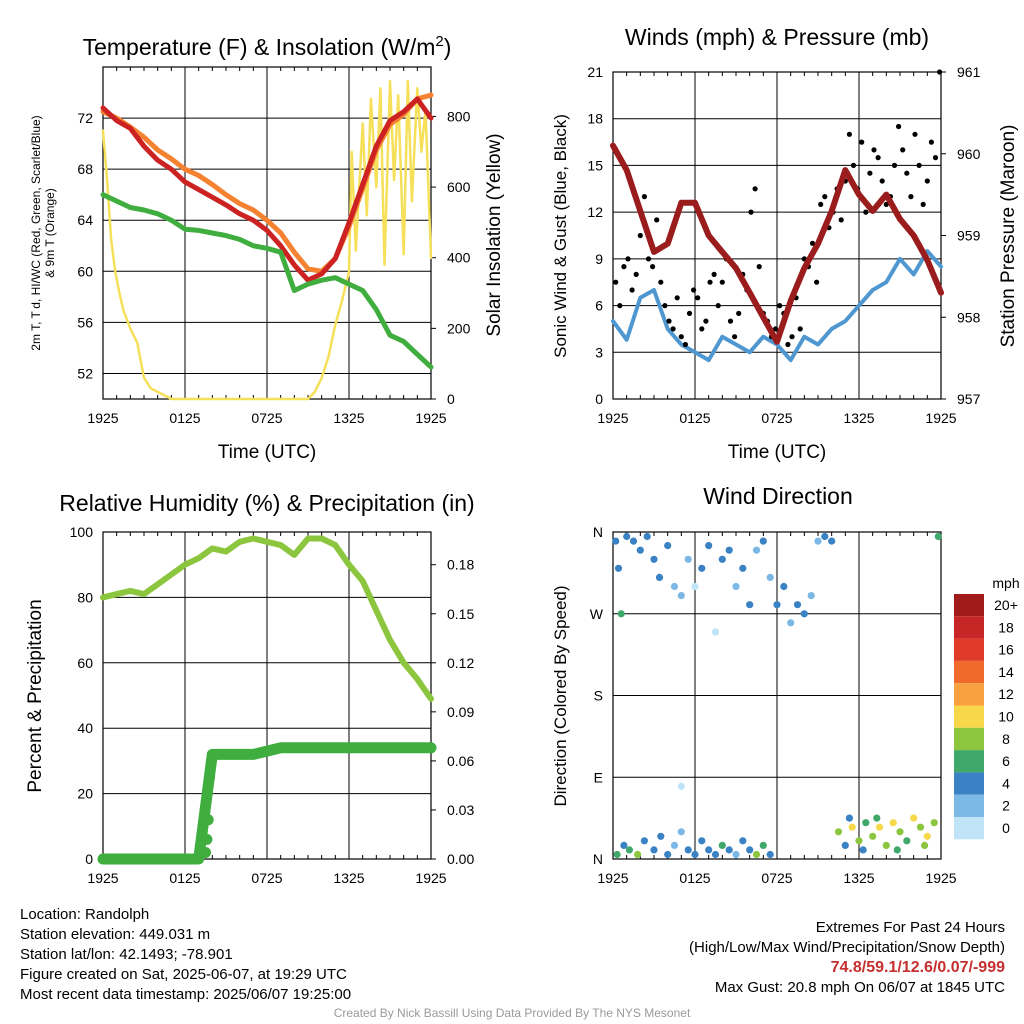 Image resolution: width=1024 pixels, height=1024 pixels. What do you see at coordinates (777, 37) in the screenshot?
I see `chart-title: Winds (mph) & Pressure (mb)` at bounding box center [777, 37].